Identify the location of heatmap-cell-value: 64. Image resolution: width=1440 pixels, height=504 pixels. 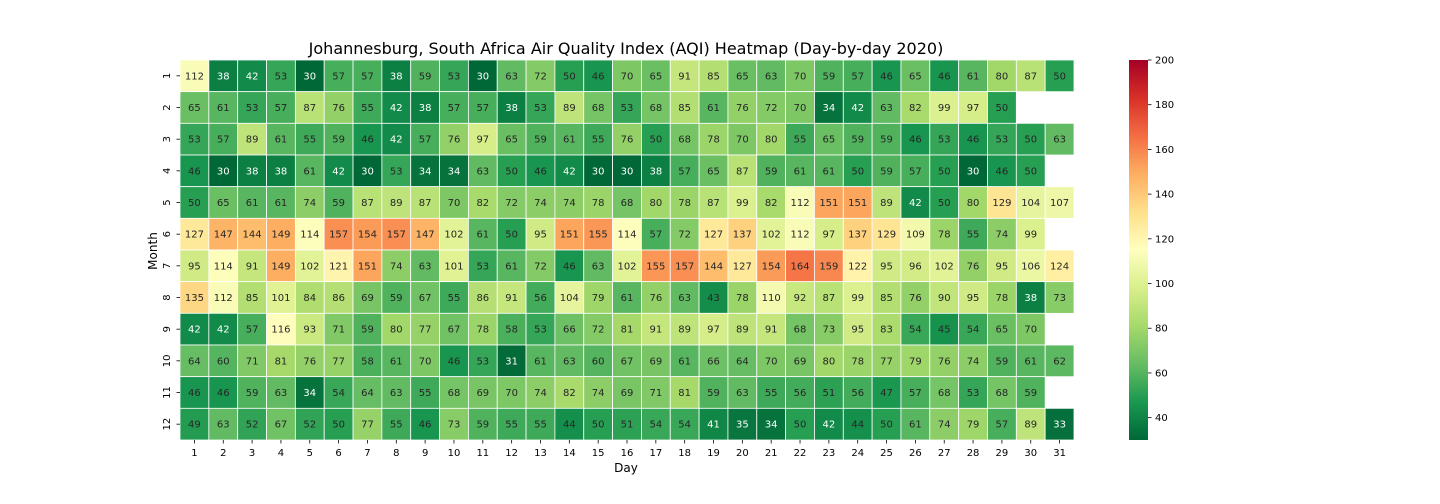
(742, 361).